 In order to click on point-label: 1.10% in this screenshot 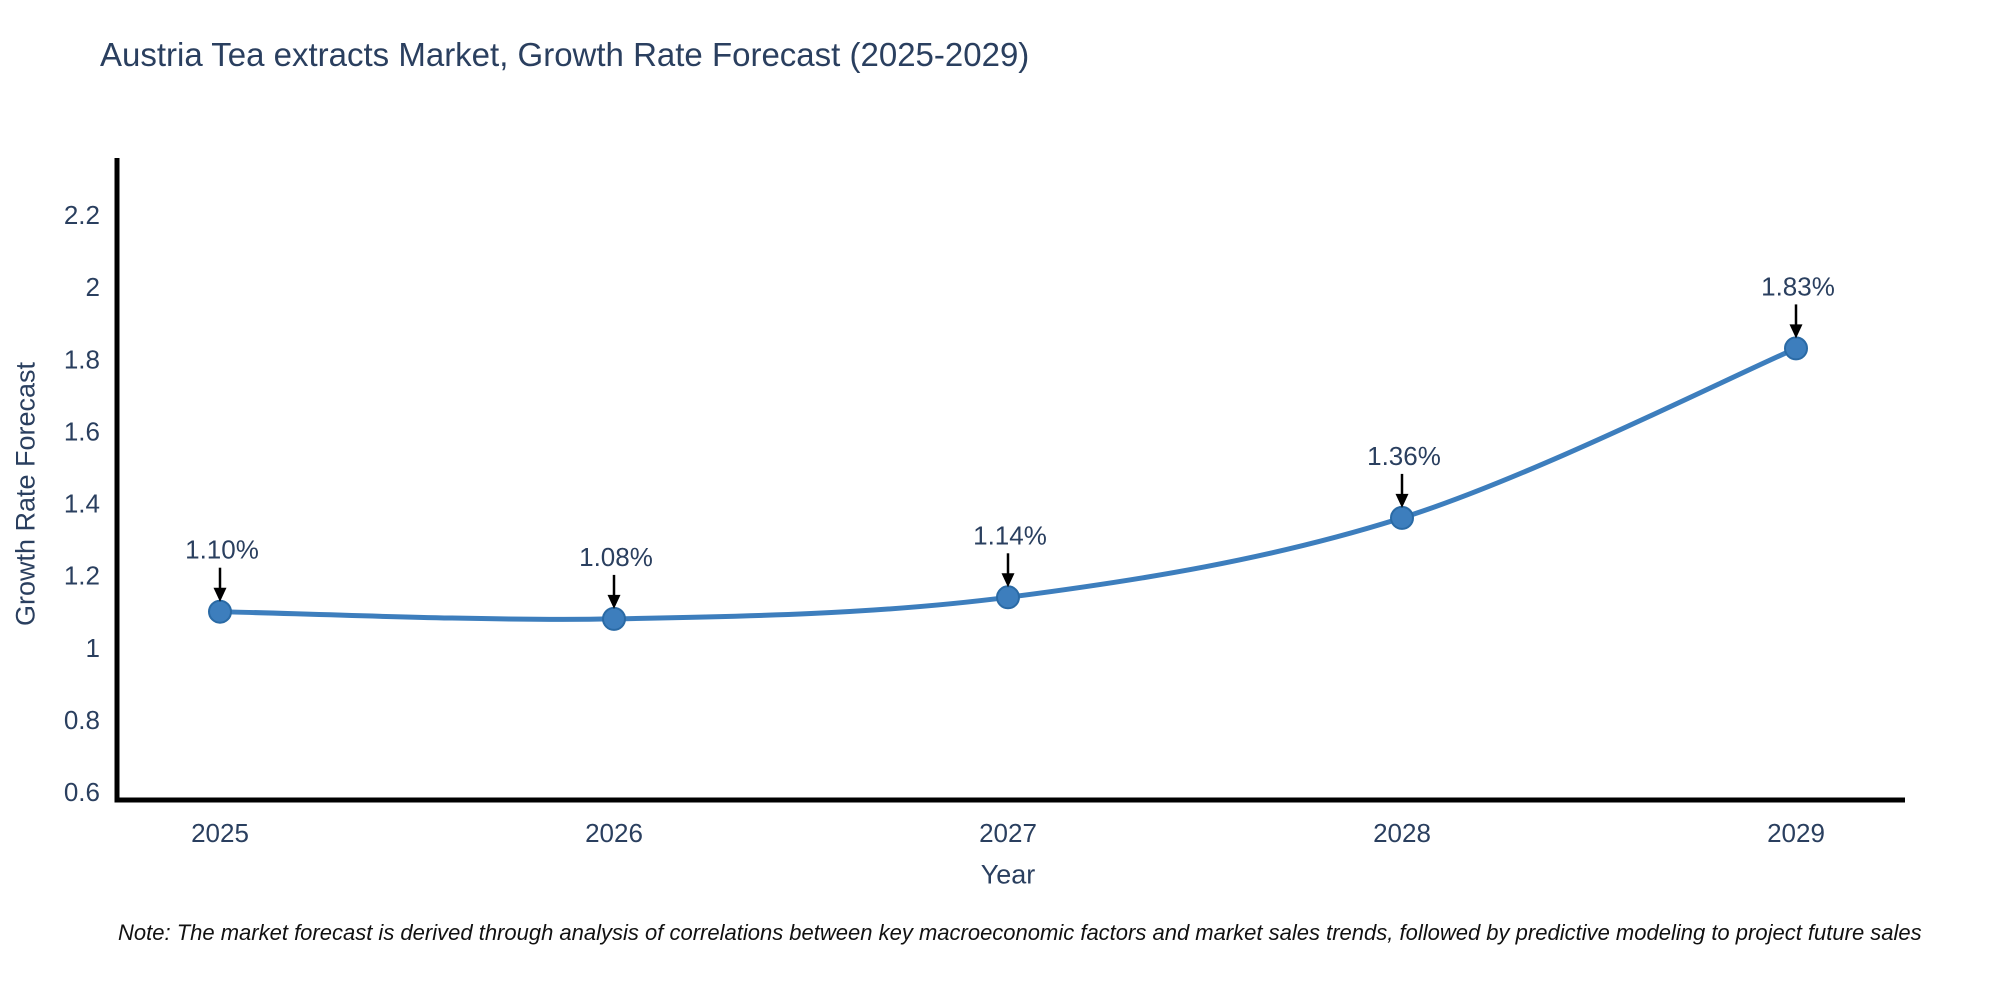, I will do `click(222, 550)`.